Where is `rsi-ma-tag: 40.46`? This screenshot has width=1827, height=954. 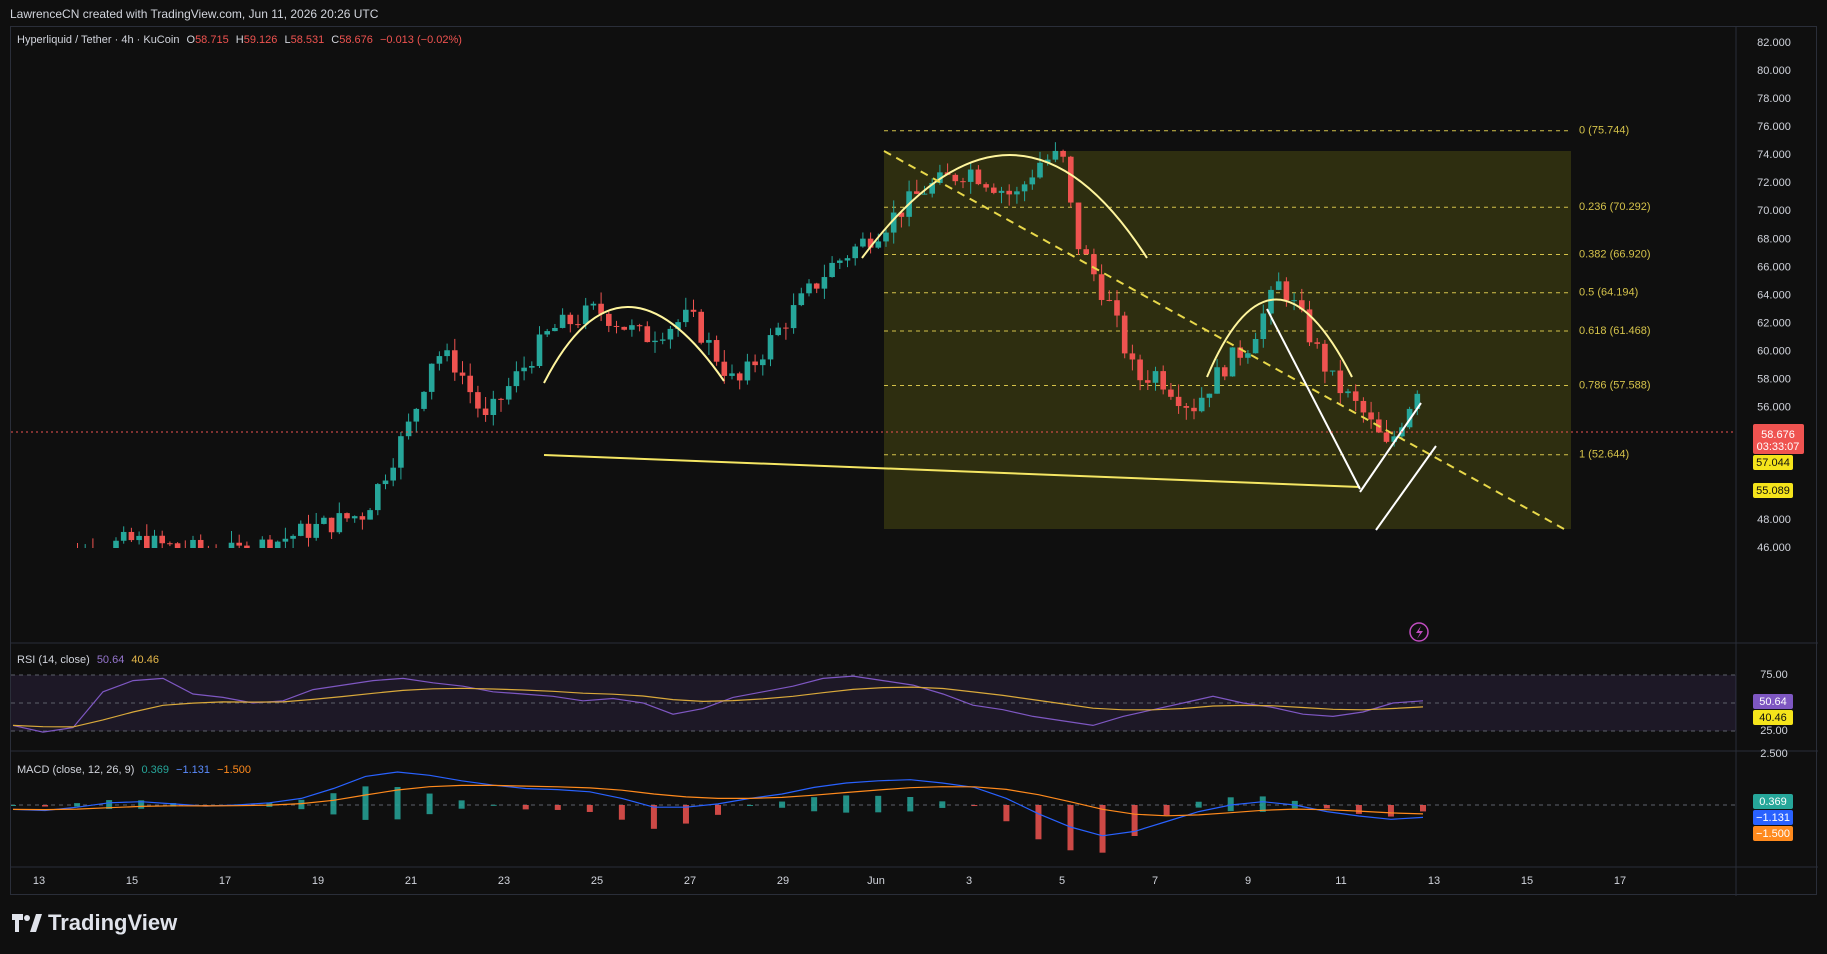 rsi-ma-tag: 40.46 is located at coordinates (1773, 717).